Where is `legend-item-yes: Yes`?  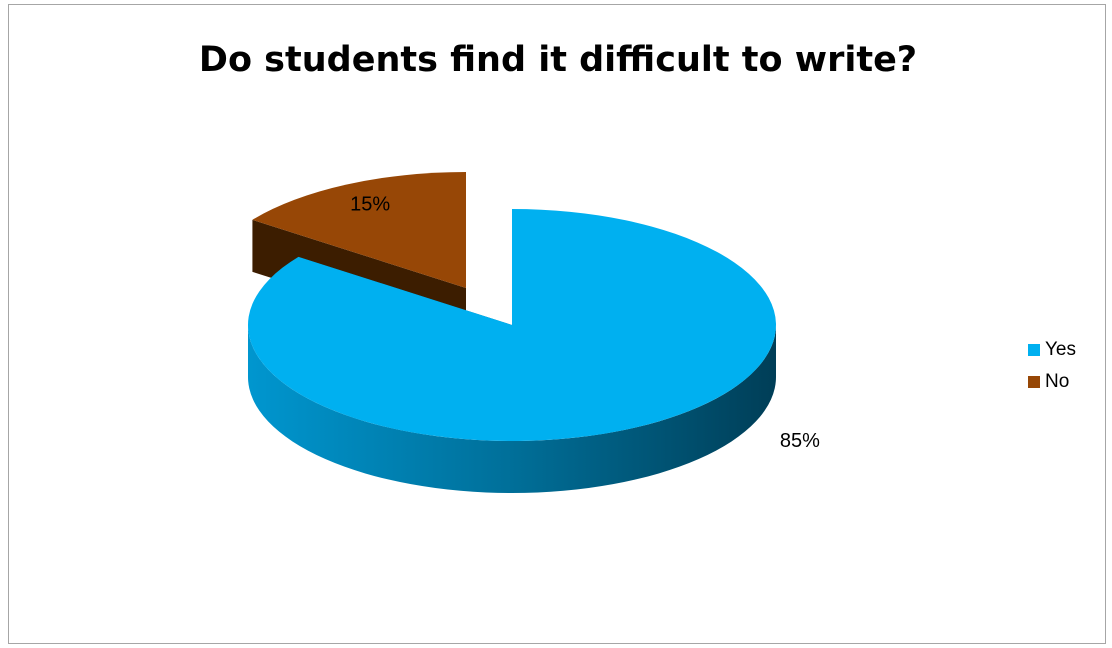 legend-item-yes: Yes is located at coordinates (1052, 350).